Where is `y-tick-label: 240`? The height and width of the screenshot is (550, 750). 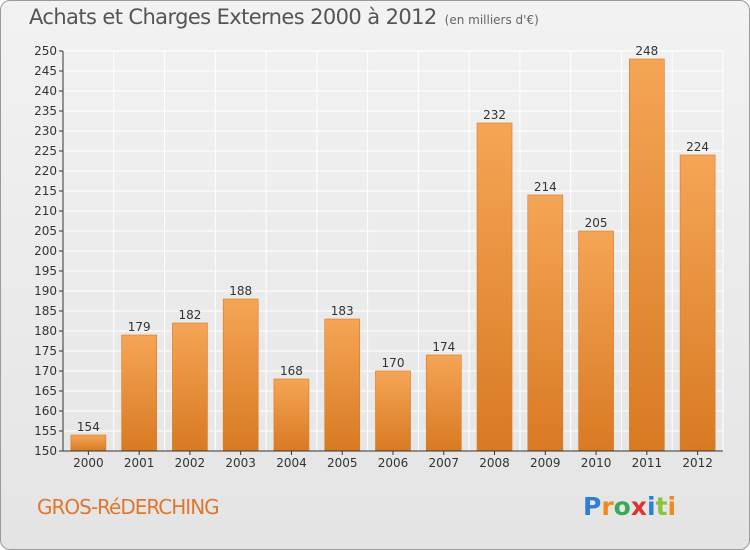 y-tick-label: 240 is located at coordinates (45, 91).